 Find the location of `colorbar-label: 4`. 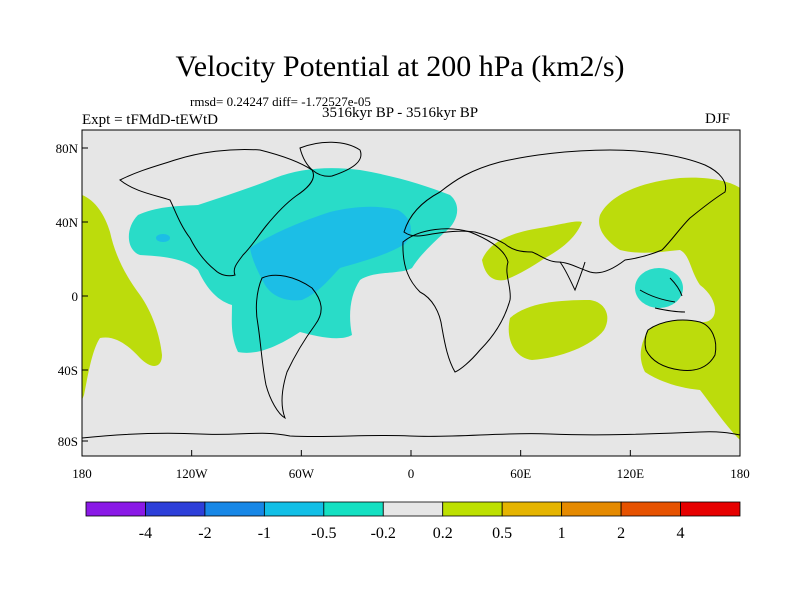

colorbar-label: 4 is located at coordinates (681, 533).